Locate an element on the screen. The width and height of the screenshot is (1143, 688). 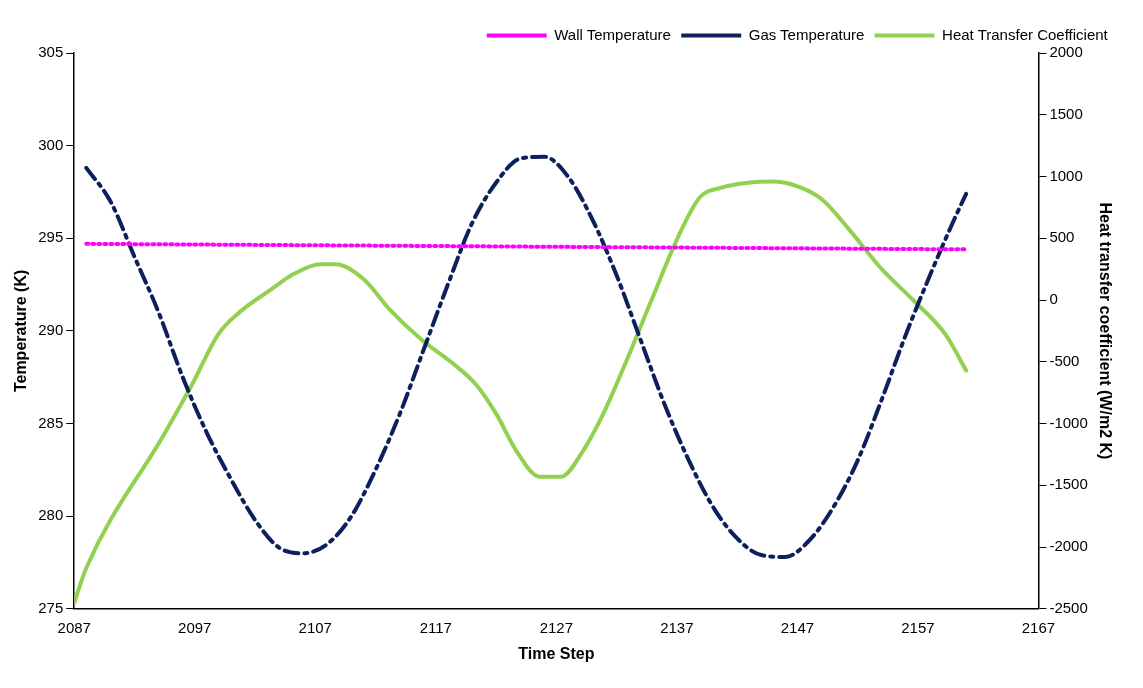
legend-label: Gas Temperature is located at coordinates (806, 34).